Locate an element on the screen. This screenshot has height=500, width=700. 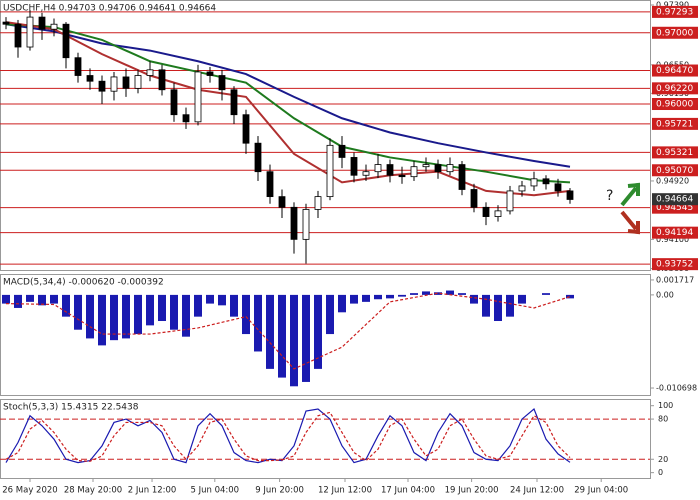
level-label: 0.96470 is located at coordinates (674, 71).